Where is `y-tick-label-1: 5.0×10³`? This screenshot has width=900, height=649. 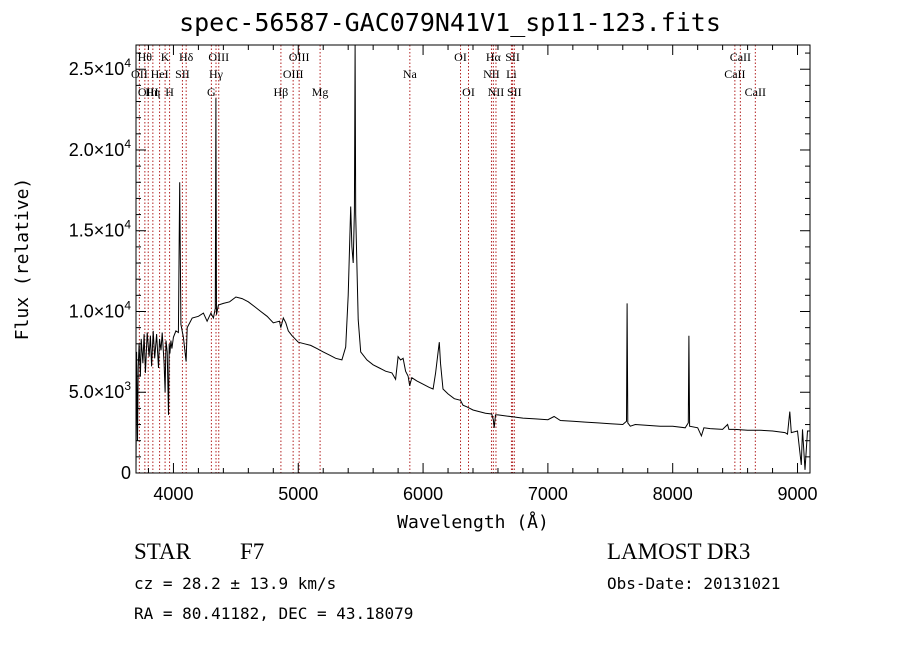
y-tick-label-1: 5.0×10³ is located at coordinates (100, 390).